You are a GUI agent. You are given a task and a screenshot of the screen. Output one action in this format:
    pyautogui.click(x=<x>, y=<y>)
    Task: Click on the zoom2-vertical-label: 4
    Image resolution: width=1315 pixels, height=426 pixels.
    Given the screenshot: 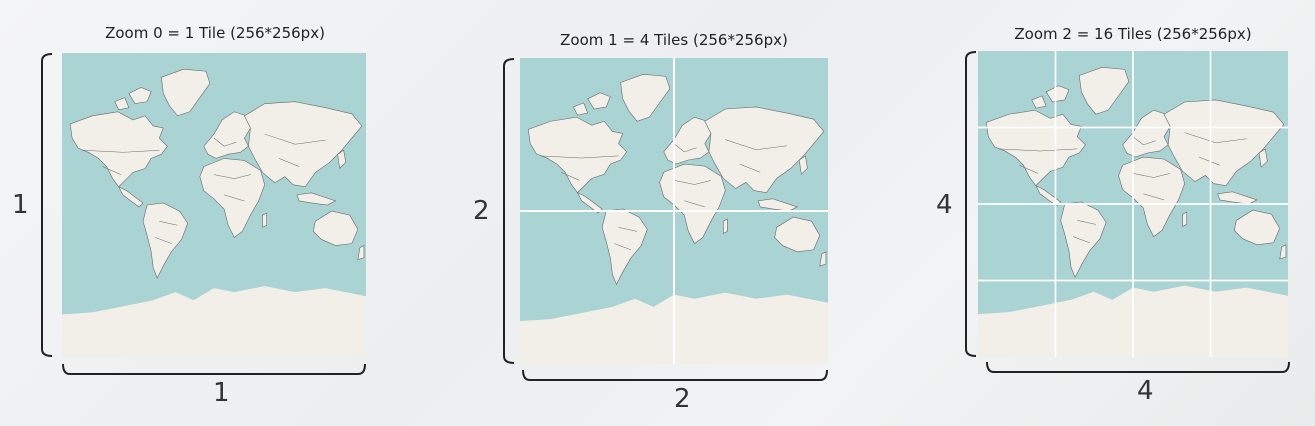 What is the action you would take?
    pyautogui.click(x=944, y=205)
    